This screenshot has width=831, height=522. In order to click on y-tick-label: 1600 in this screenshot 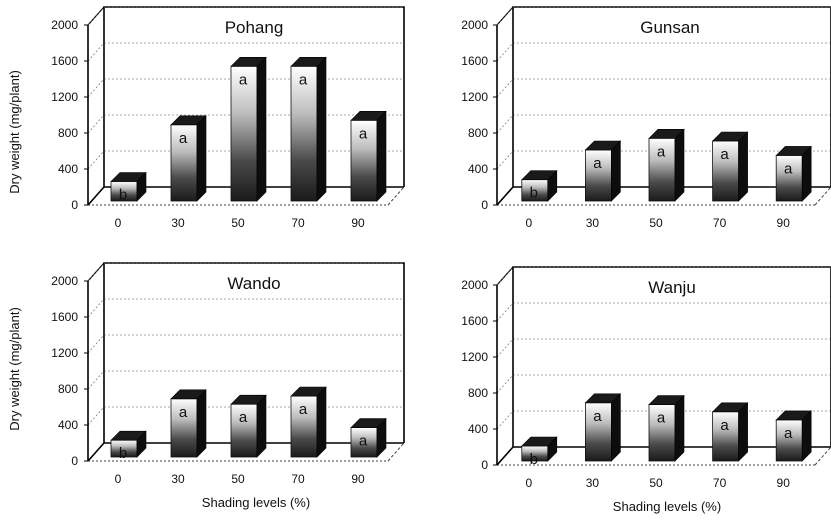, I will do `click(474, 61)`.